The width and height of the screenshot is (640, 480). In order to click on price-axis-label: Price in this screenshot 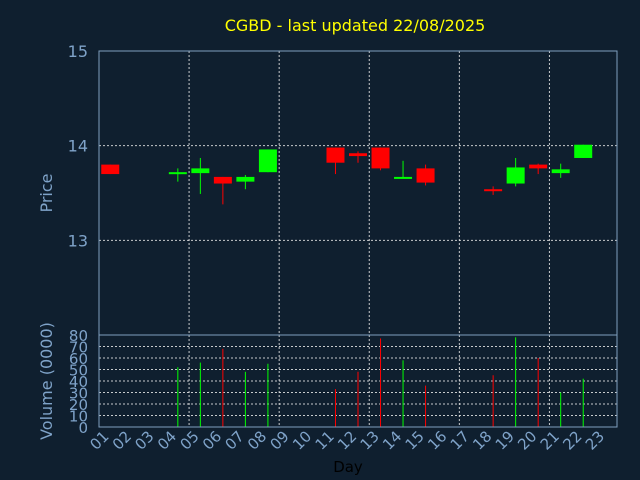, I will do `click(46, 192)`.